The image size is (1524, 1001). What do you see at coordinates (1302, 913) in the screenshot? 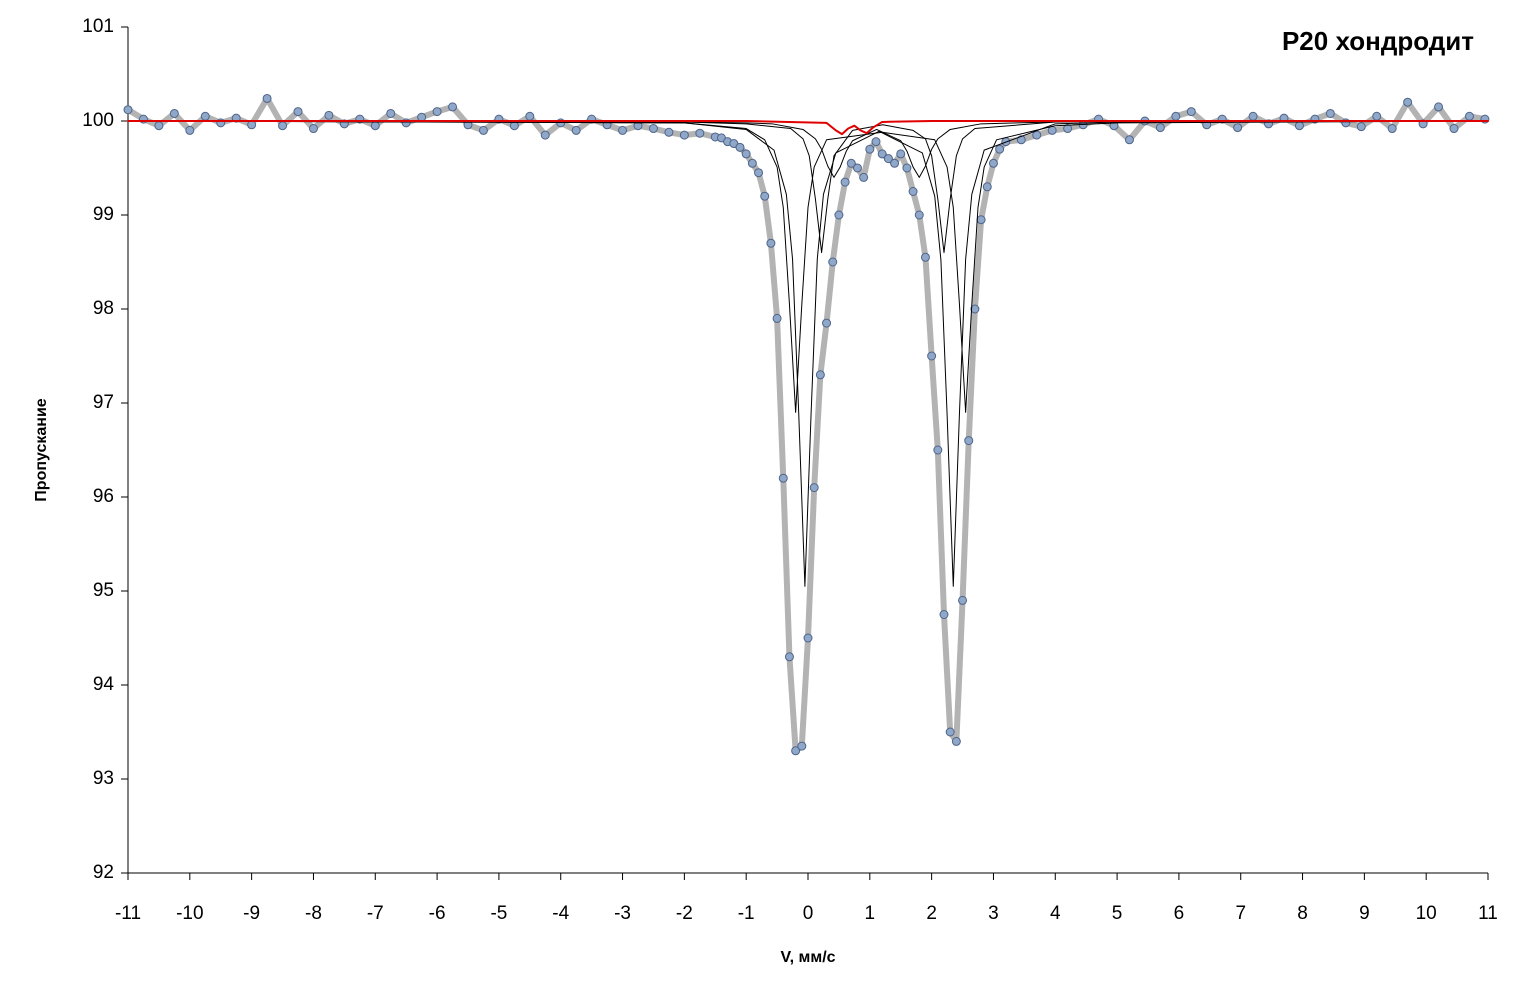
I see `x-tick-label: 8` at bounding box center [1302, 913].